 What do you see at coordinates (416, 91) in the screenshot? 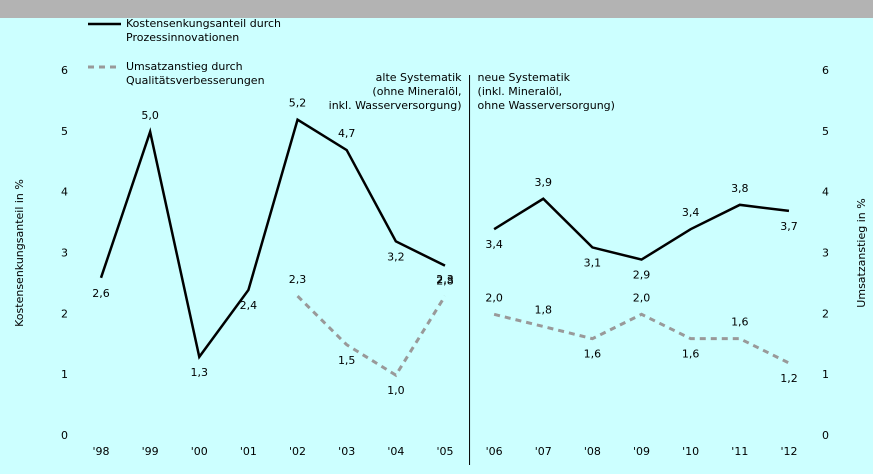
I see `annotation: (ohne Mineralöl,` at bounding box center [416, 91].